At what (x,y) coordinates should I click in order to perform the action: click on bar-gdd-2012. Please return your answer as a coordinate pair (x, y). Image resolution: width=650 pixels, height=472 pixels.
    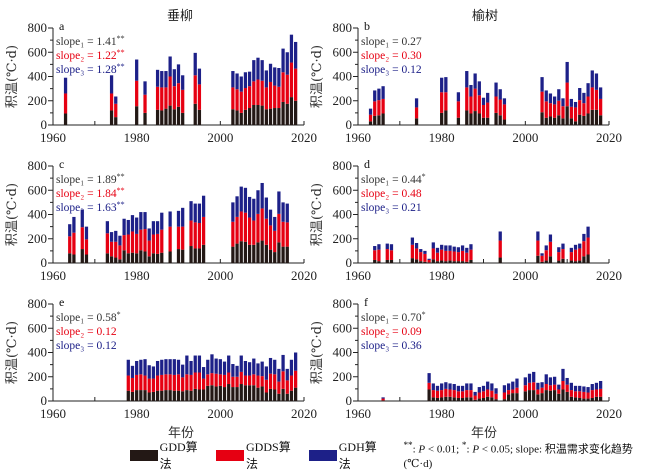
    Looking at the image, I should click on (575, 262).